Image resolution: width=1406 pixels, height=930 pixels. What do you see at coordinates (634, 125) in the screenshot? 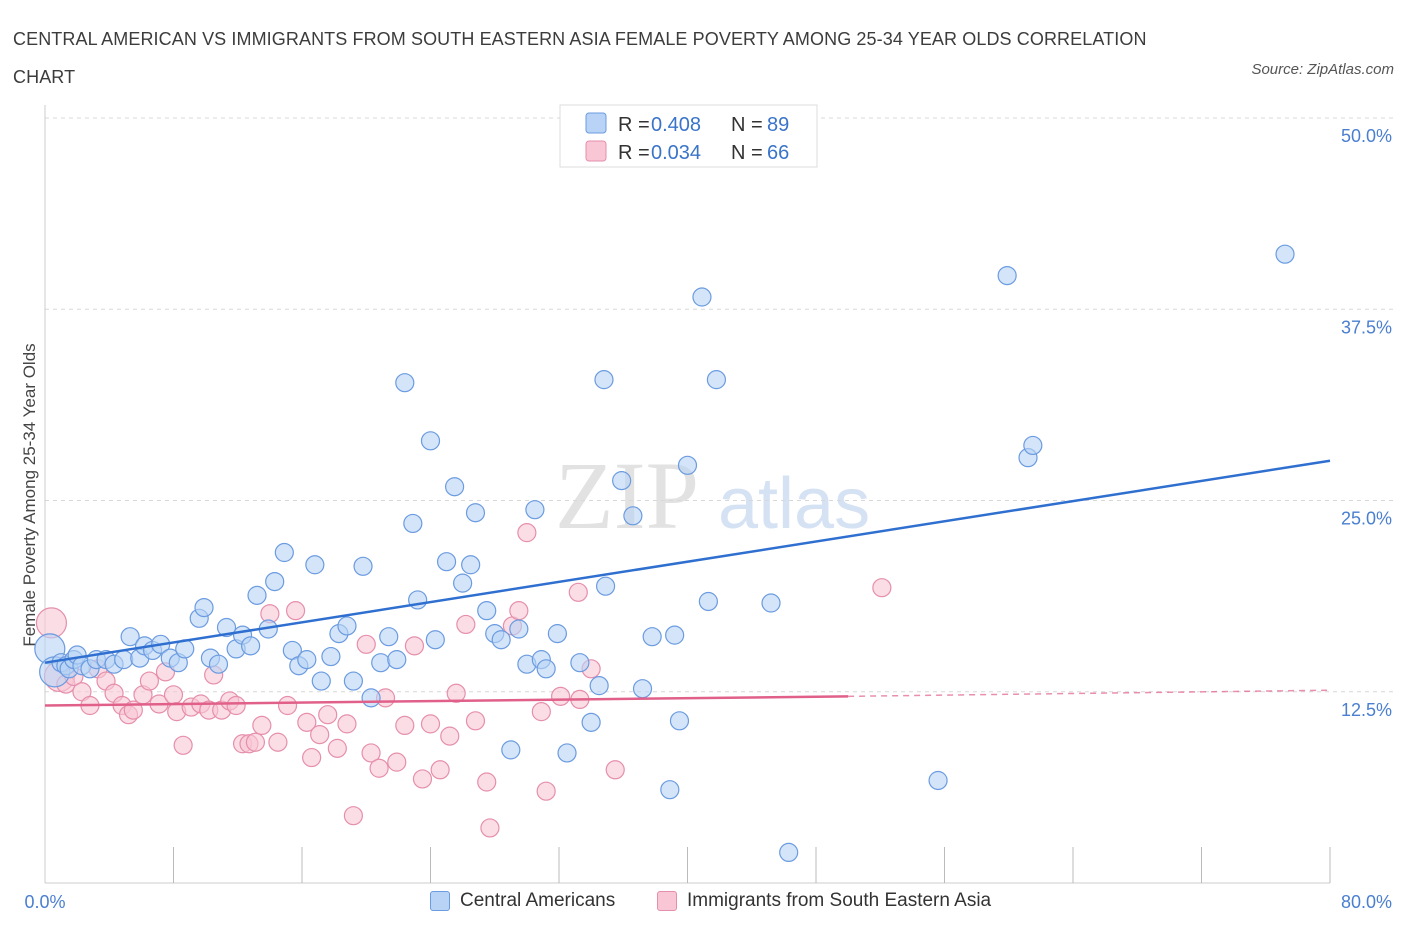
I see `legend-r-label-1: R =` at bounding box center [634, 125].